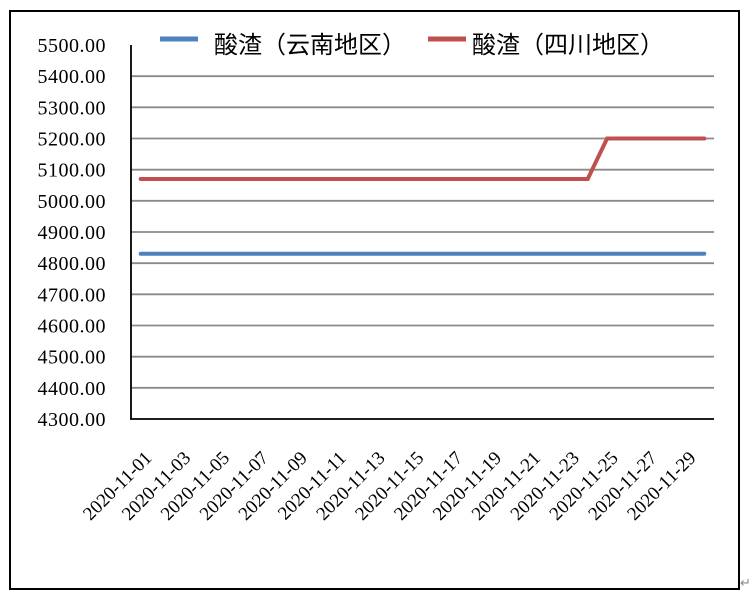 This screenshot has height=599, width=750. I want to click on y-axis-tick-label: 4800.00, so click(72, 264).